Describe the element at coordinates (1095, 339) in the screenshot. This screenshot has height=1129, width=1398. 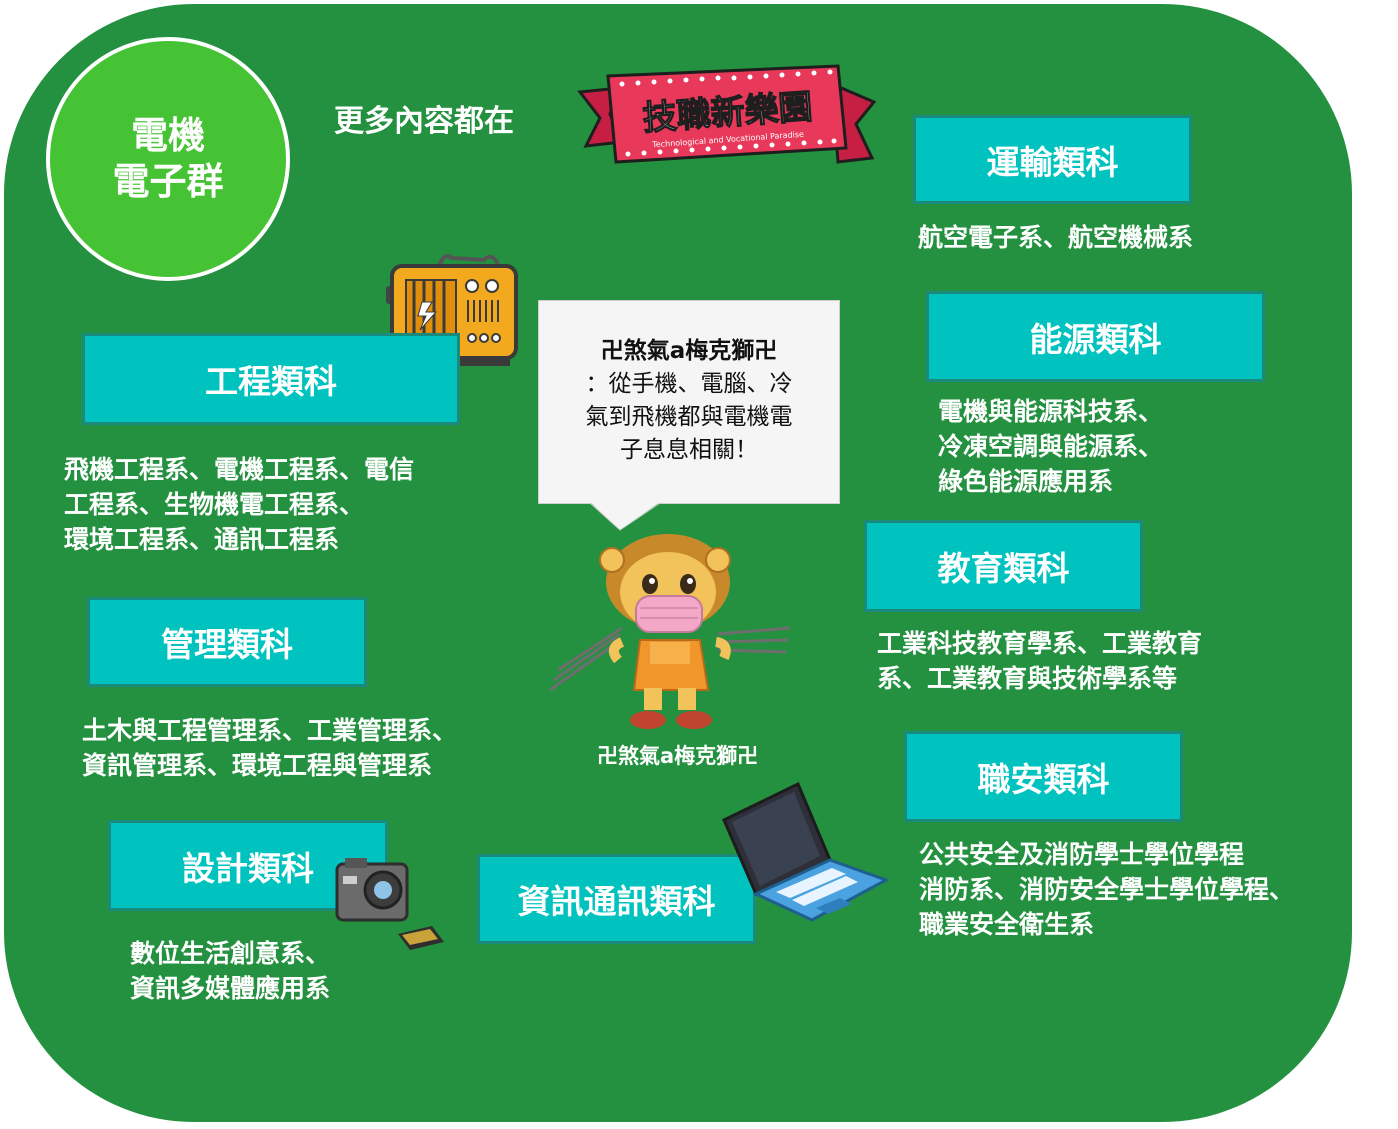
I see `category-energy-title: 能源類科` at that location.